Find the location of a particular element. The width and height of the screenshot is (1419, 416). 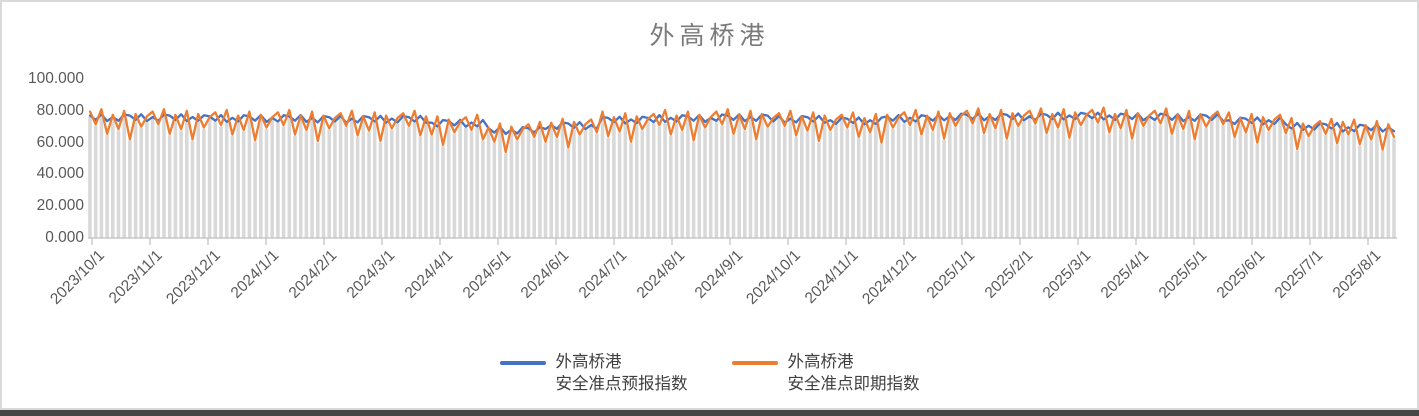

legend-label: 外高桥港 安全准点即期指数 is located at coordinates (853, 373).